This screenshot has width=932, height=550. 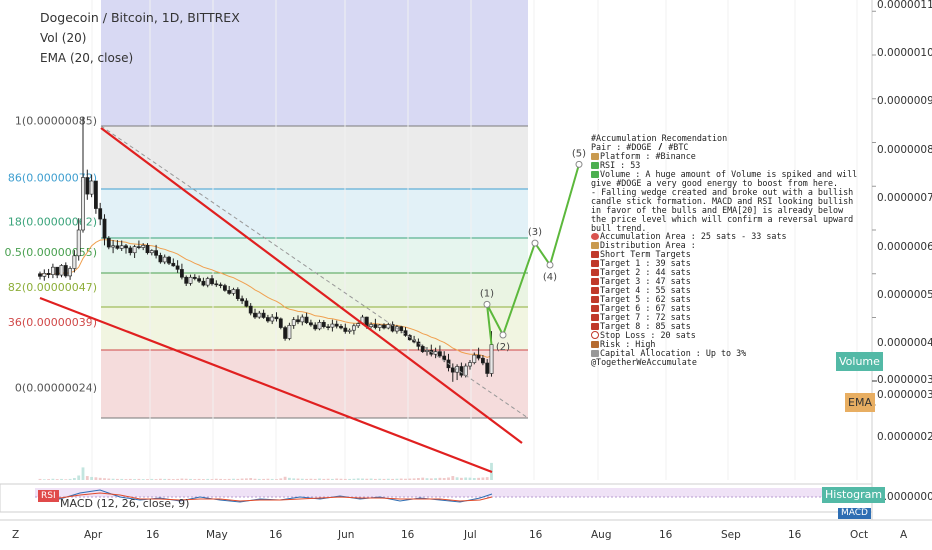 I want to click on house-icon, so click(x=595, y=246).